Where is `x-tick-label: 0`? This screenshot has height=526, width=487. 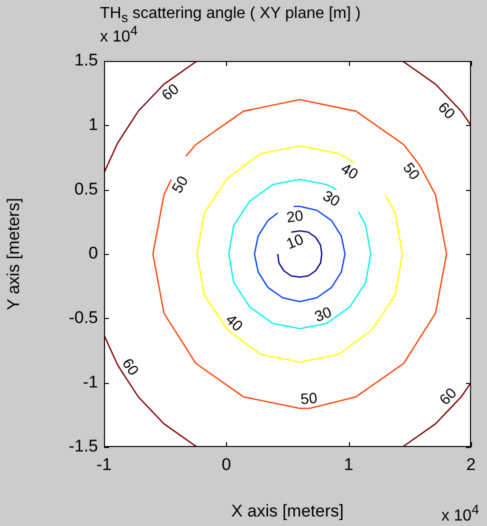 x-tick-label: 0 is located at coordinates (227, 464).